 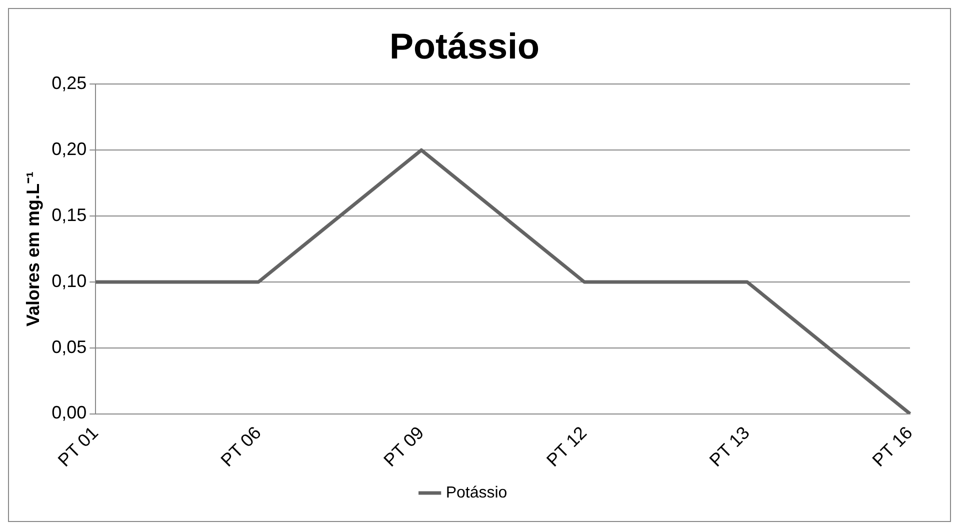 What do you see at coordinates (69, 280) in the screenshot?
I see `y-tick-label: 0,10` at bounding box center [69, 280].